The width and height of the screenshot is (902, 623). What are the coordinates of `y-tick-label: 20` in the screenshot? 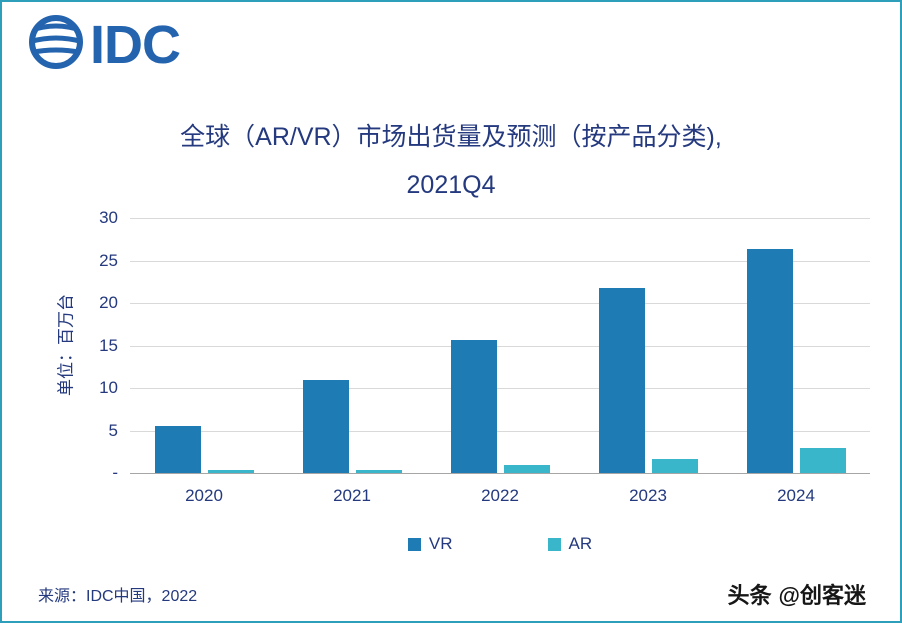 It's located at (108, 302).